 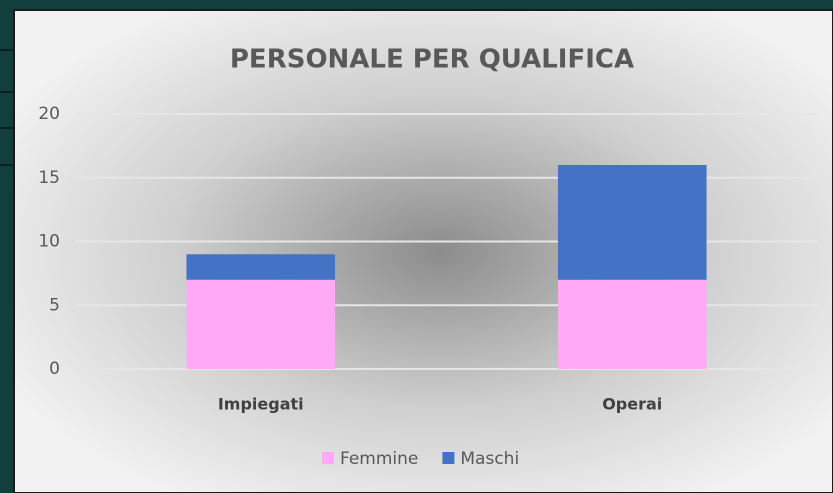 I want to click on y-tick-label: 5, so click(x=54, y=305).